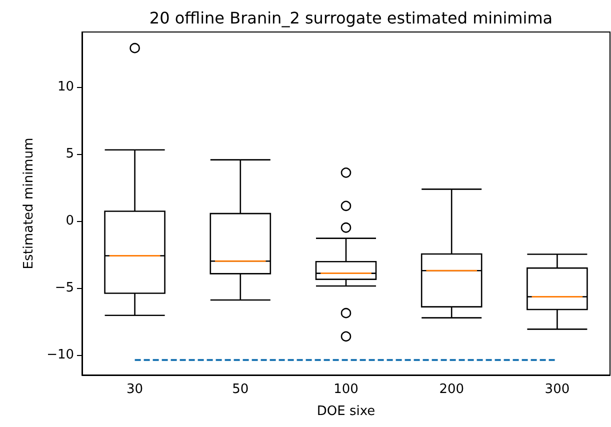  I want to click on y-axis-title: Estimated minimum, so click(29, 204).